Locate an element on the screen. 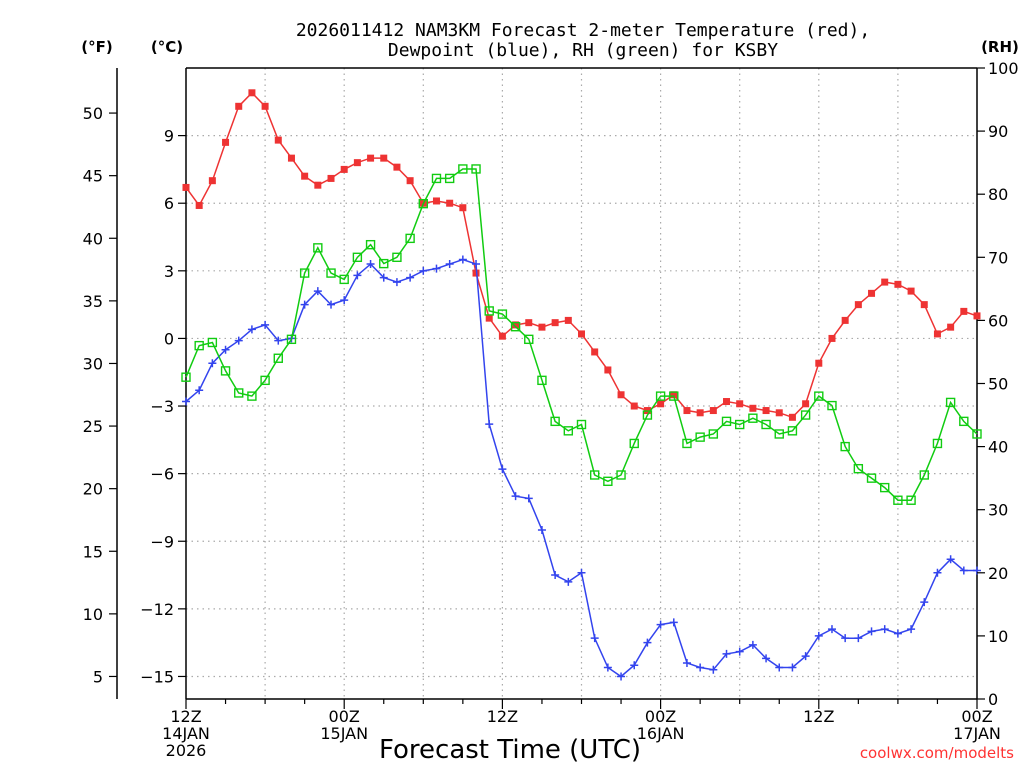 Image resolution: width=1024 pixels, height=768 pixels. celsius-tick-label: 9 is located at coordinates (169, 136).